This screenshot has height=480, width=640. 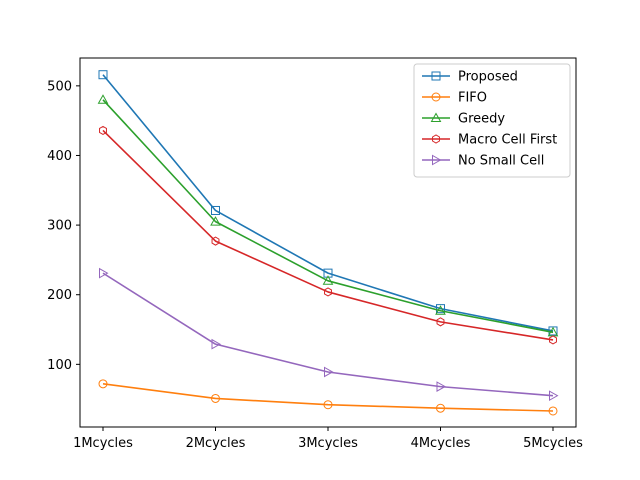 What do you see at coordinates (59, 156) in the screenshot?
I see `y-tick-label: 400` at bounding box center [59, 156].